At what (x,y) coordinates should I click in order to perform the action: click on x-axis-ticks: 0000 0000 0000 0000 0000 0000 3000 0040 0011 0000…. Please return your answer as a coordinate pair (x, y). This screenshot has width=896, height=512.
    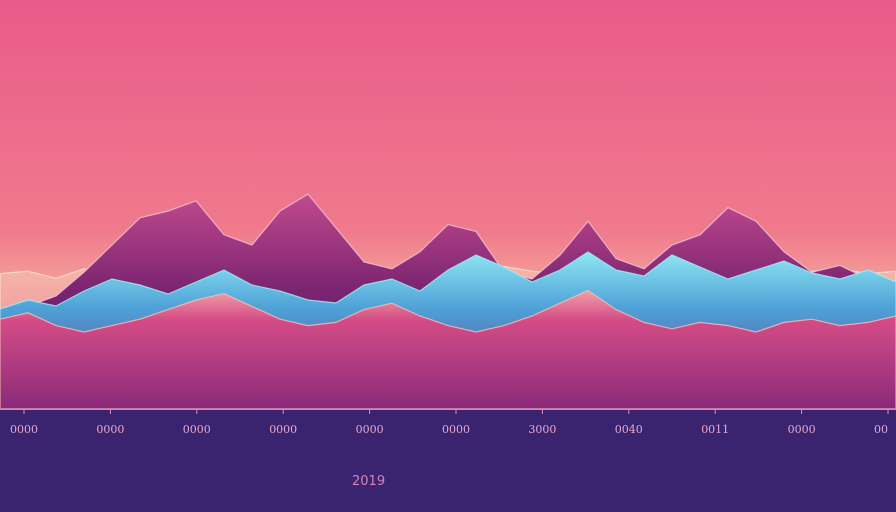
    Looking at the image, I should click on (449, 422).